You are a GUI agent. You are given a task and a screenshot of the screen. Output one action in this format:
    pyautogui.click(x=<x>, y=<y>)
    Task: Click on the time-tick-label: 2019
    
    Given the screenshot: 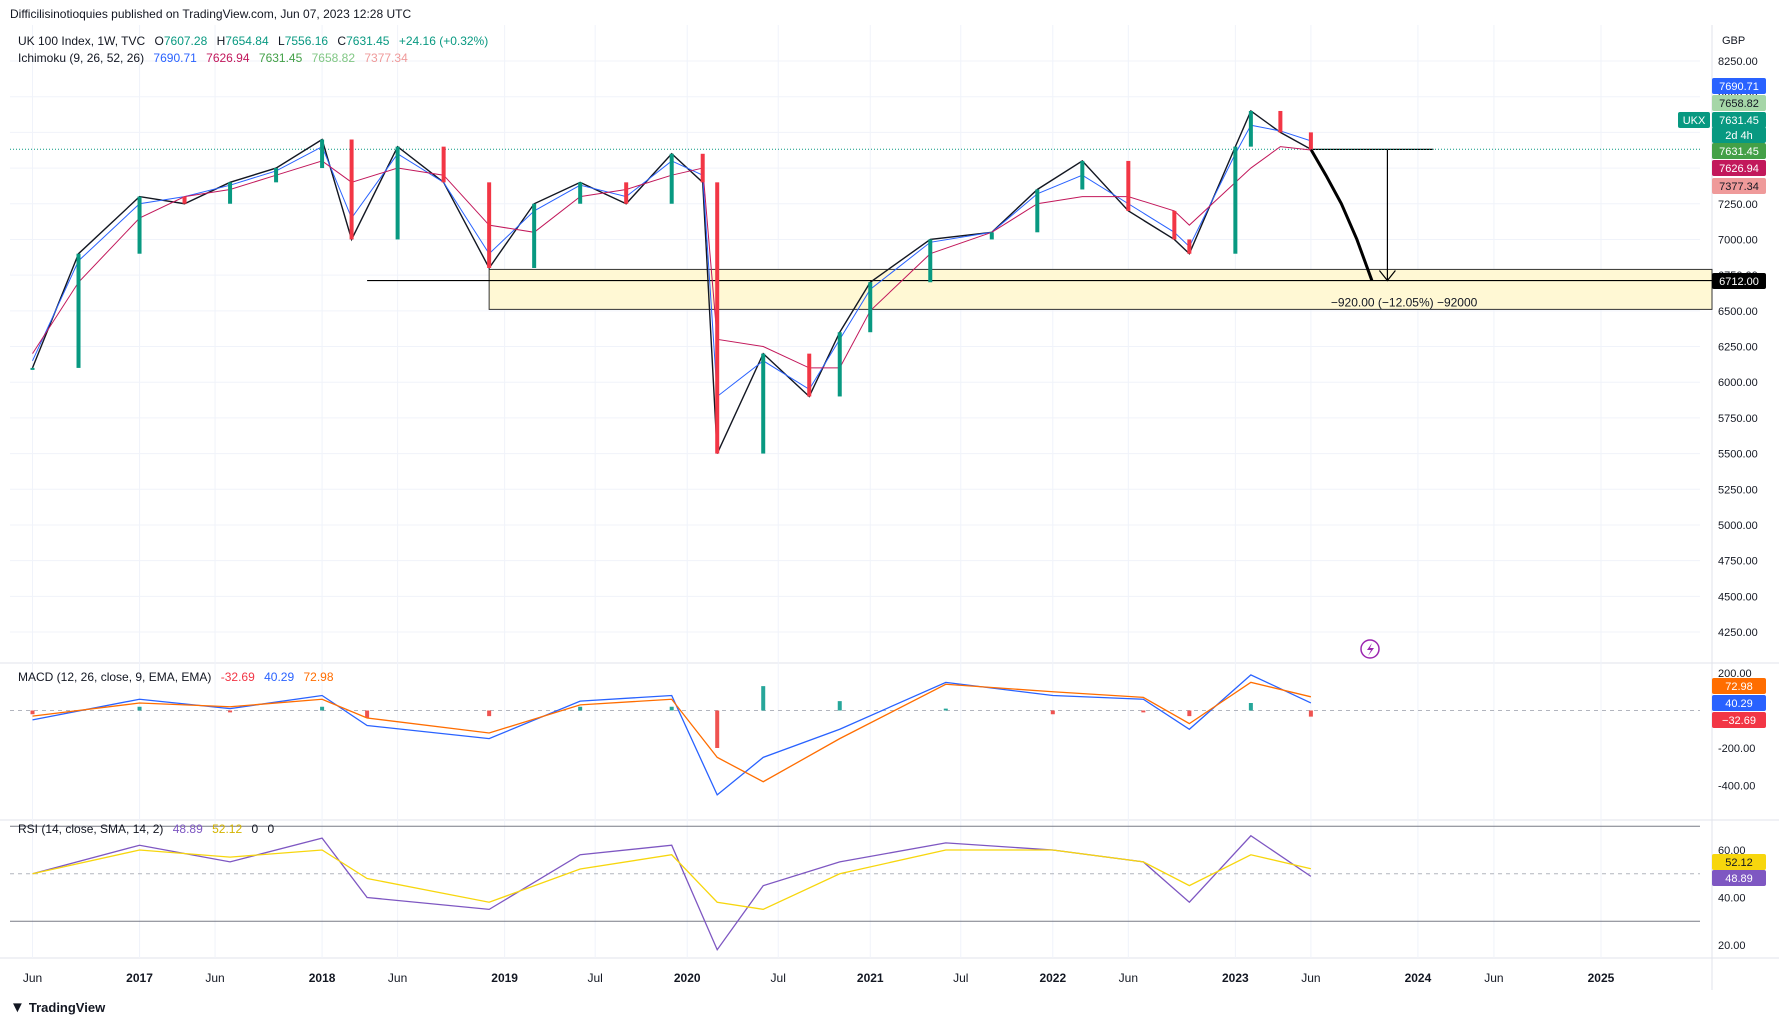 What is the action you would take?
    pyautogui.click(x=504, y=978)
    